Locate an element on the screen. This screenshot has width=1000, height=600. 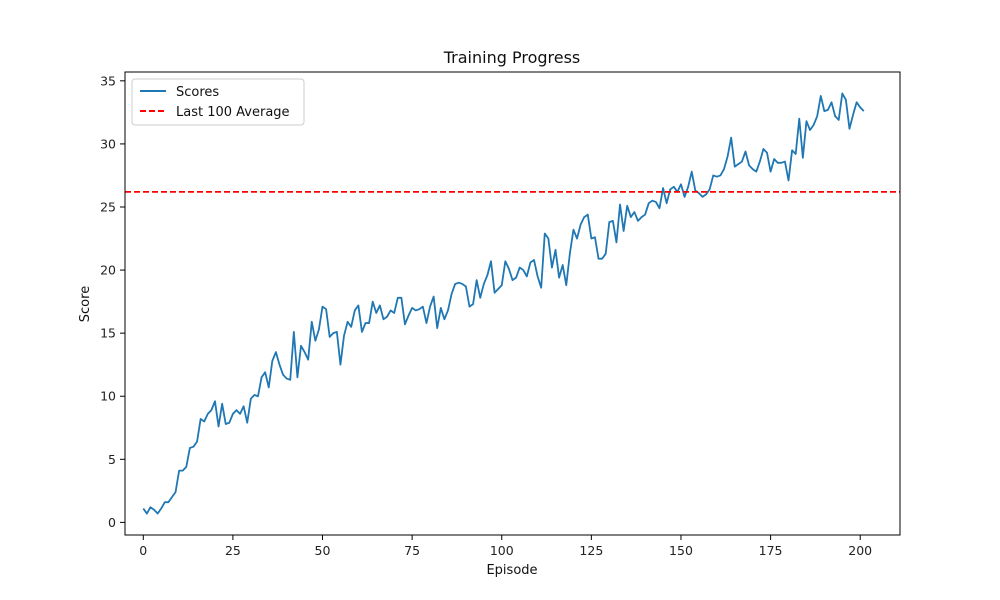
legend-box is located at coordinates (218, 102).